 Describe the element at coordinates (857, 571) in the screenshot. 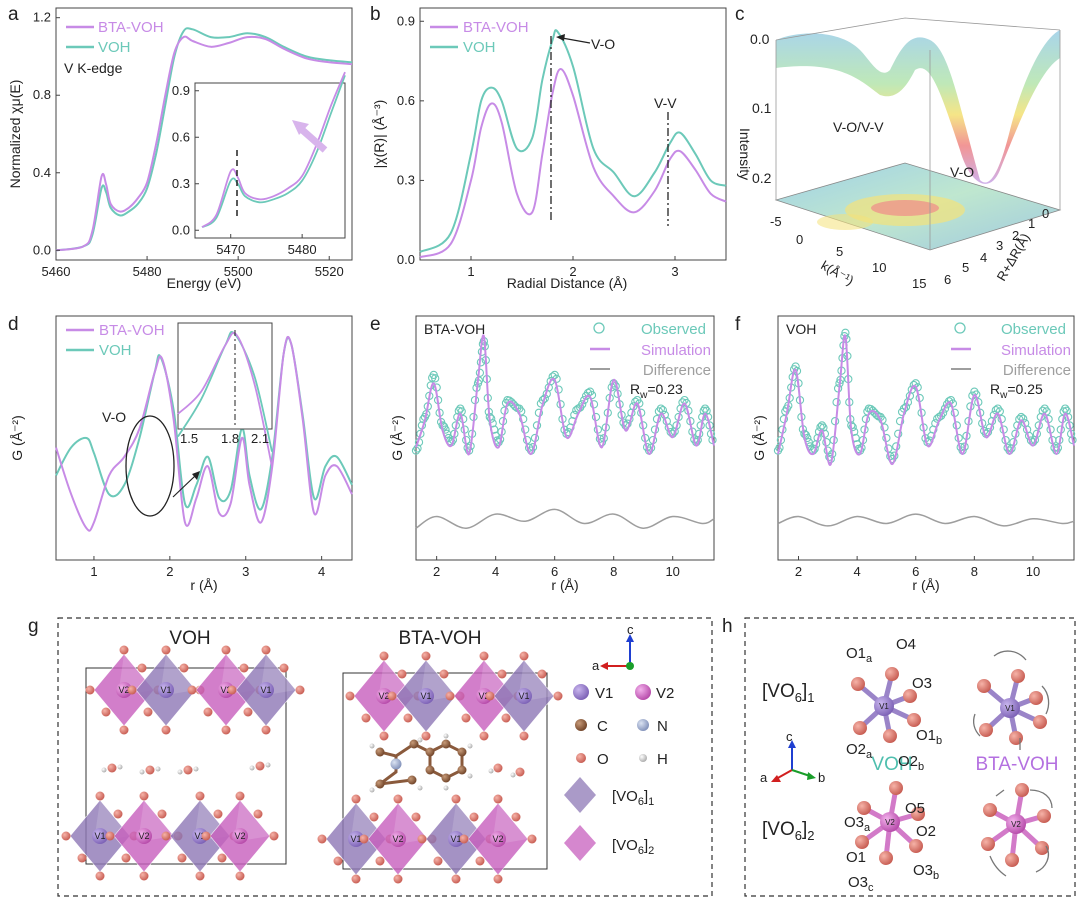

I see `panel-f-x-tick-label: 4` at that location.